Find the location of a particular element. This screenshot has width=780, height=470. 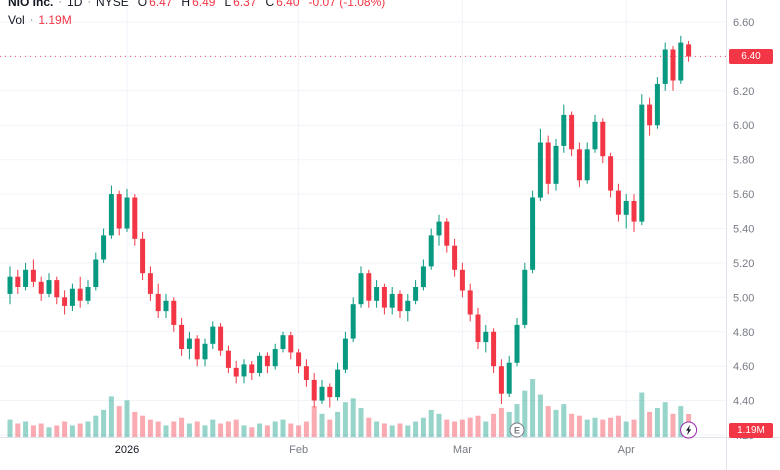

low-label: L is located at coordinates (228, 4).